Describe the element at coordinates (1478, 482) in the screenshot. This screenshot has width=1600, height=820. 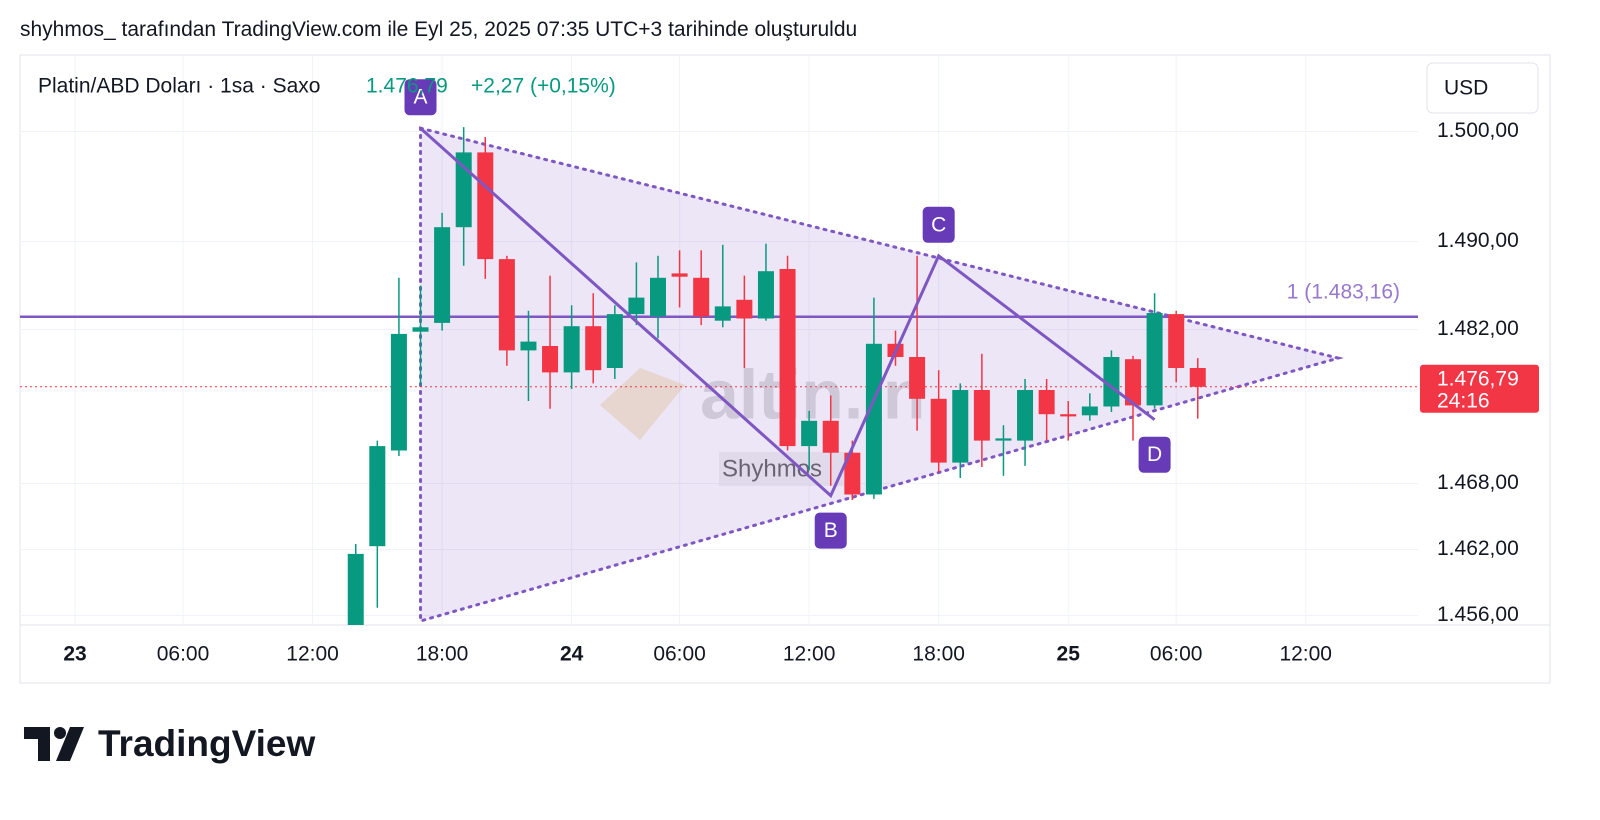
I see `y-tick-label: 1.468,00` at that location.